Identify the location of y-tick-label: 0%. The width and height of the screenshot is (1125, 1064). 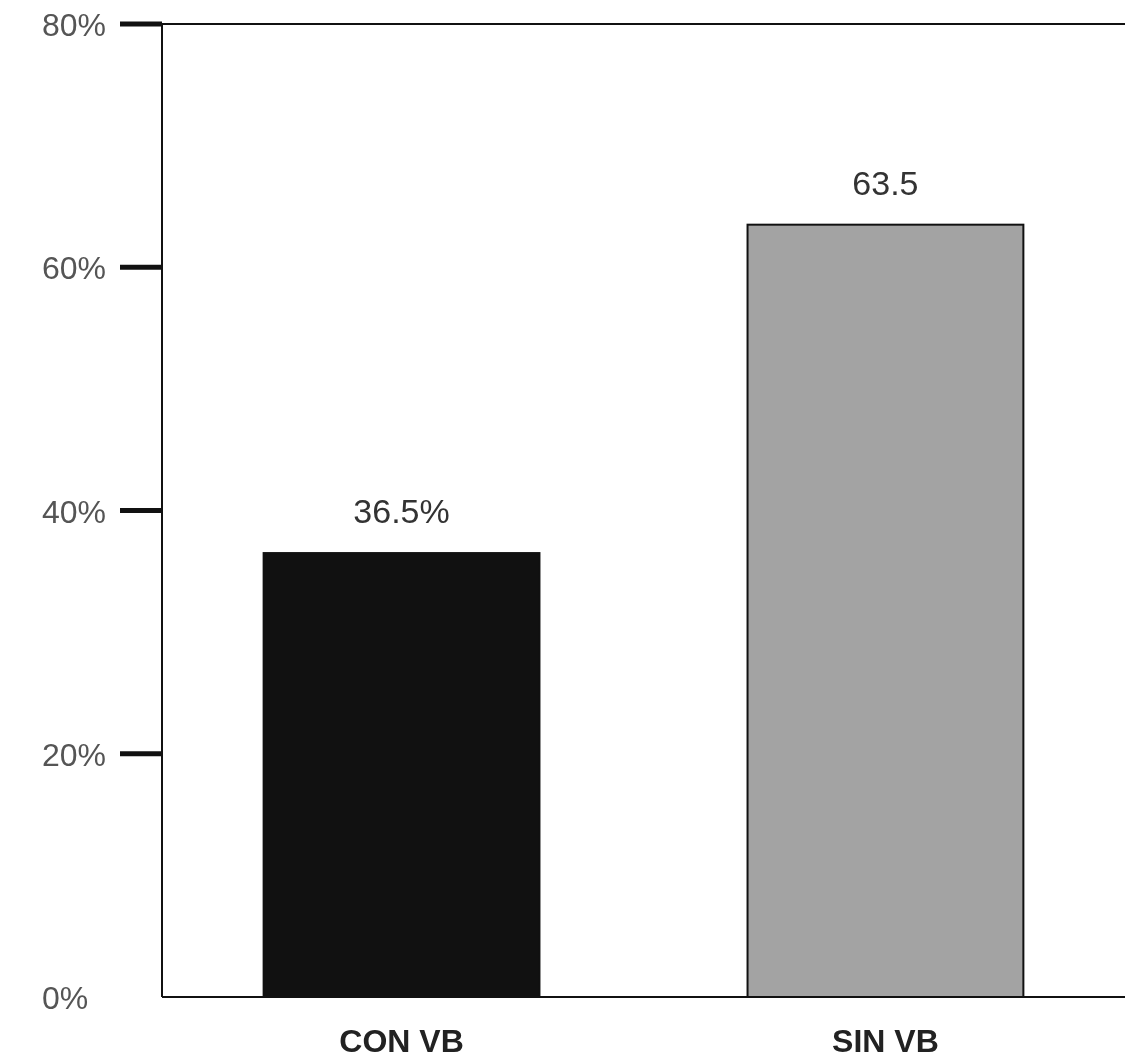
(65, 998).